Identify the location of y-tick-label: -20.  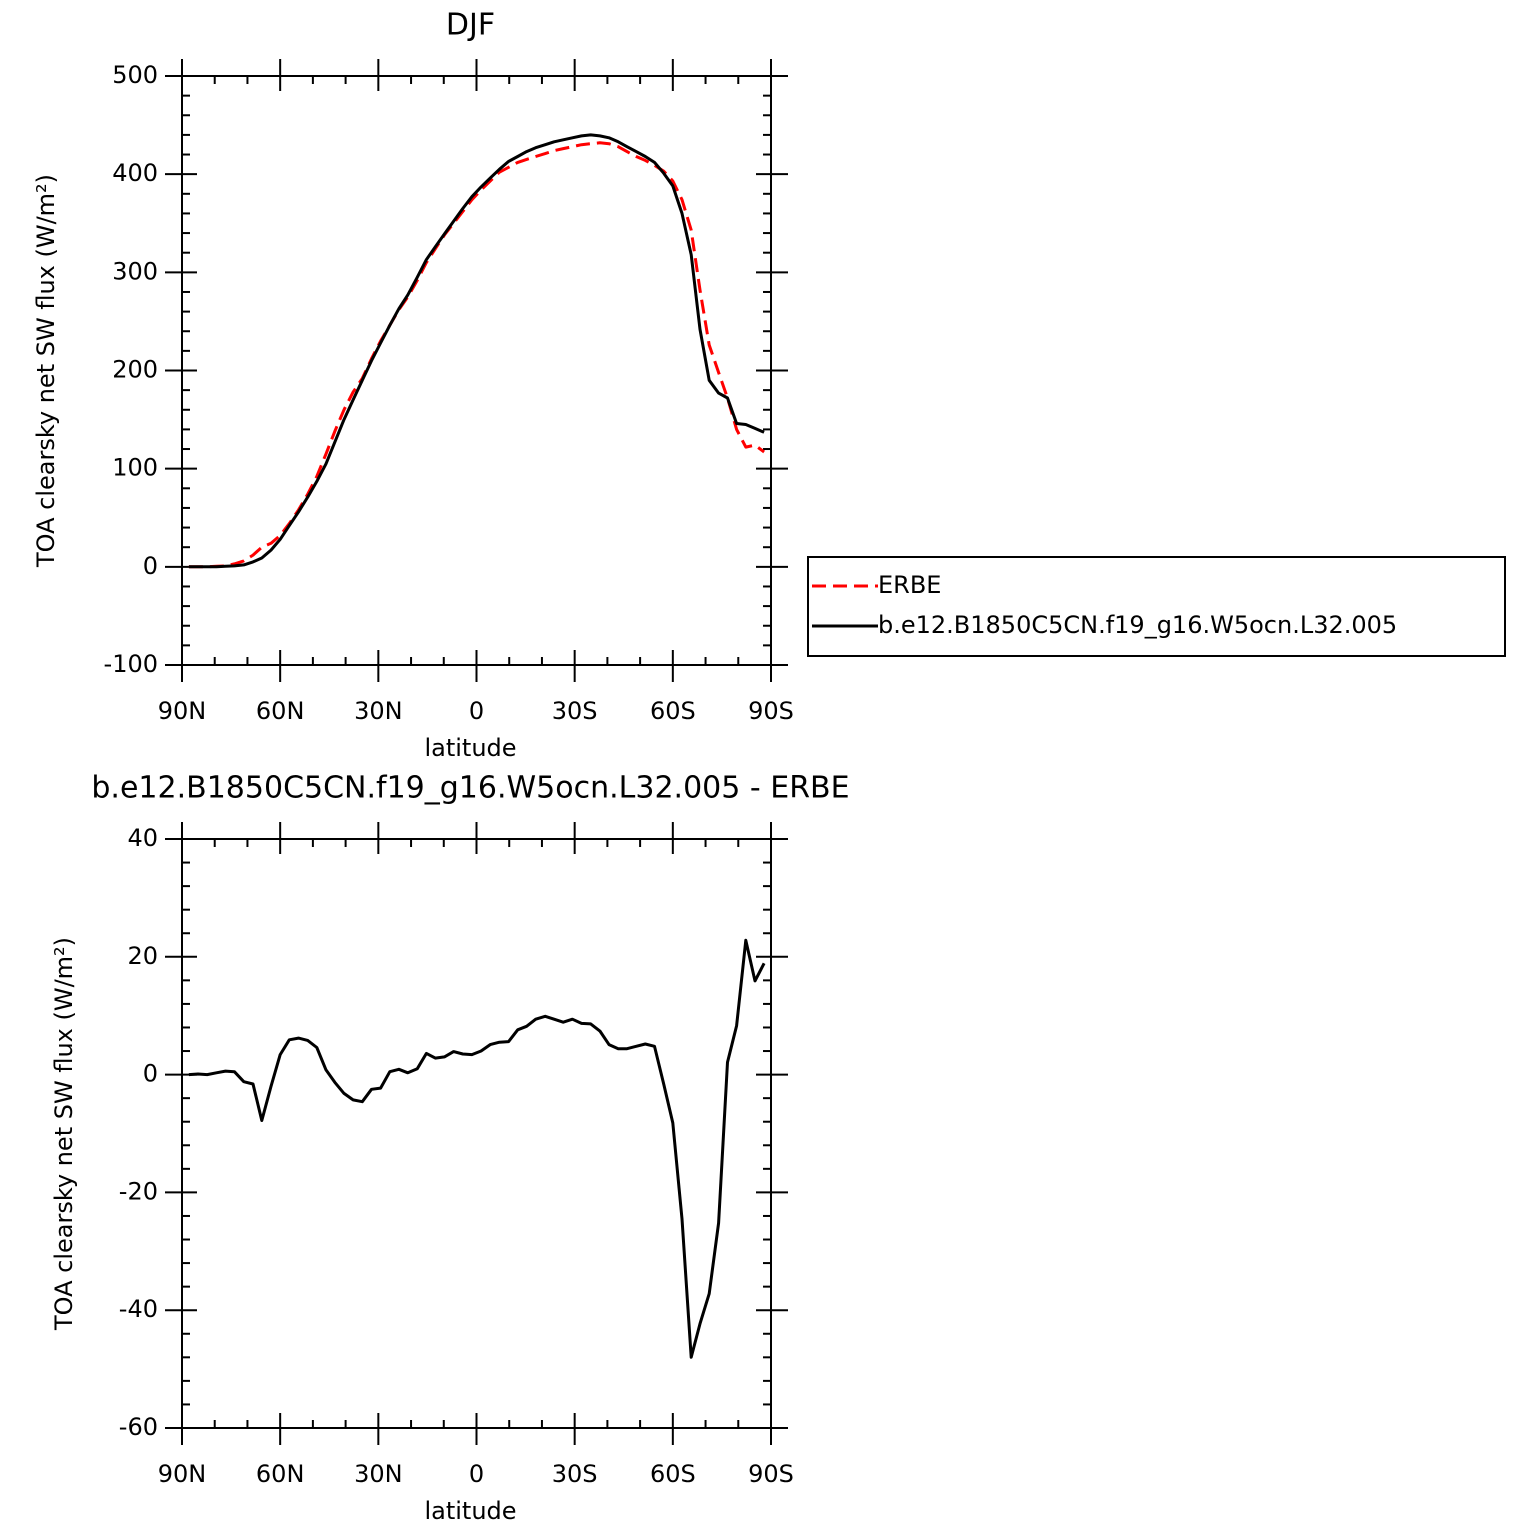
(138, 1191).